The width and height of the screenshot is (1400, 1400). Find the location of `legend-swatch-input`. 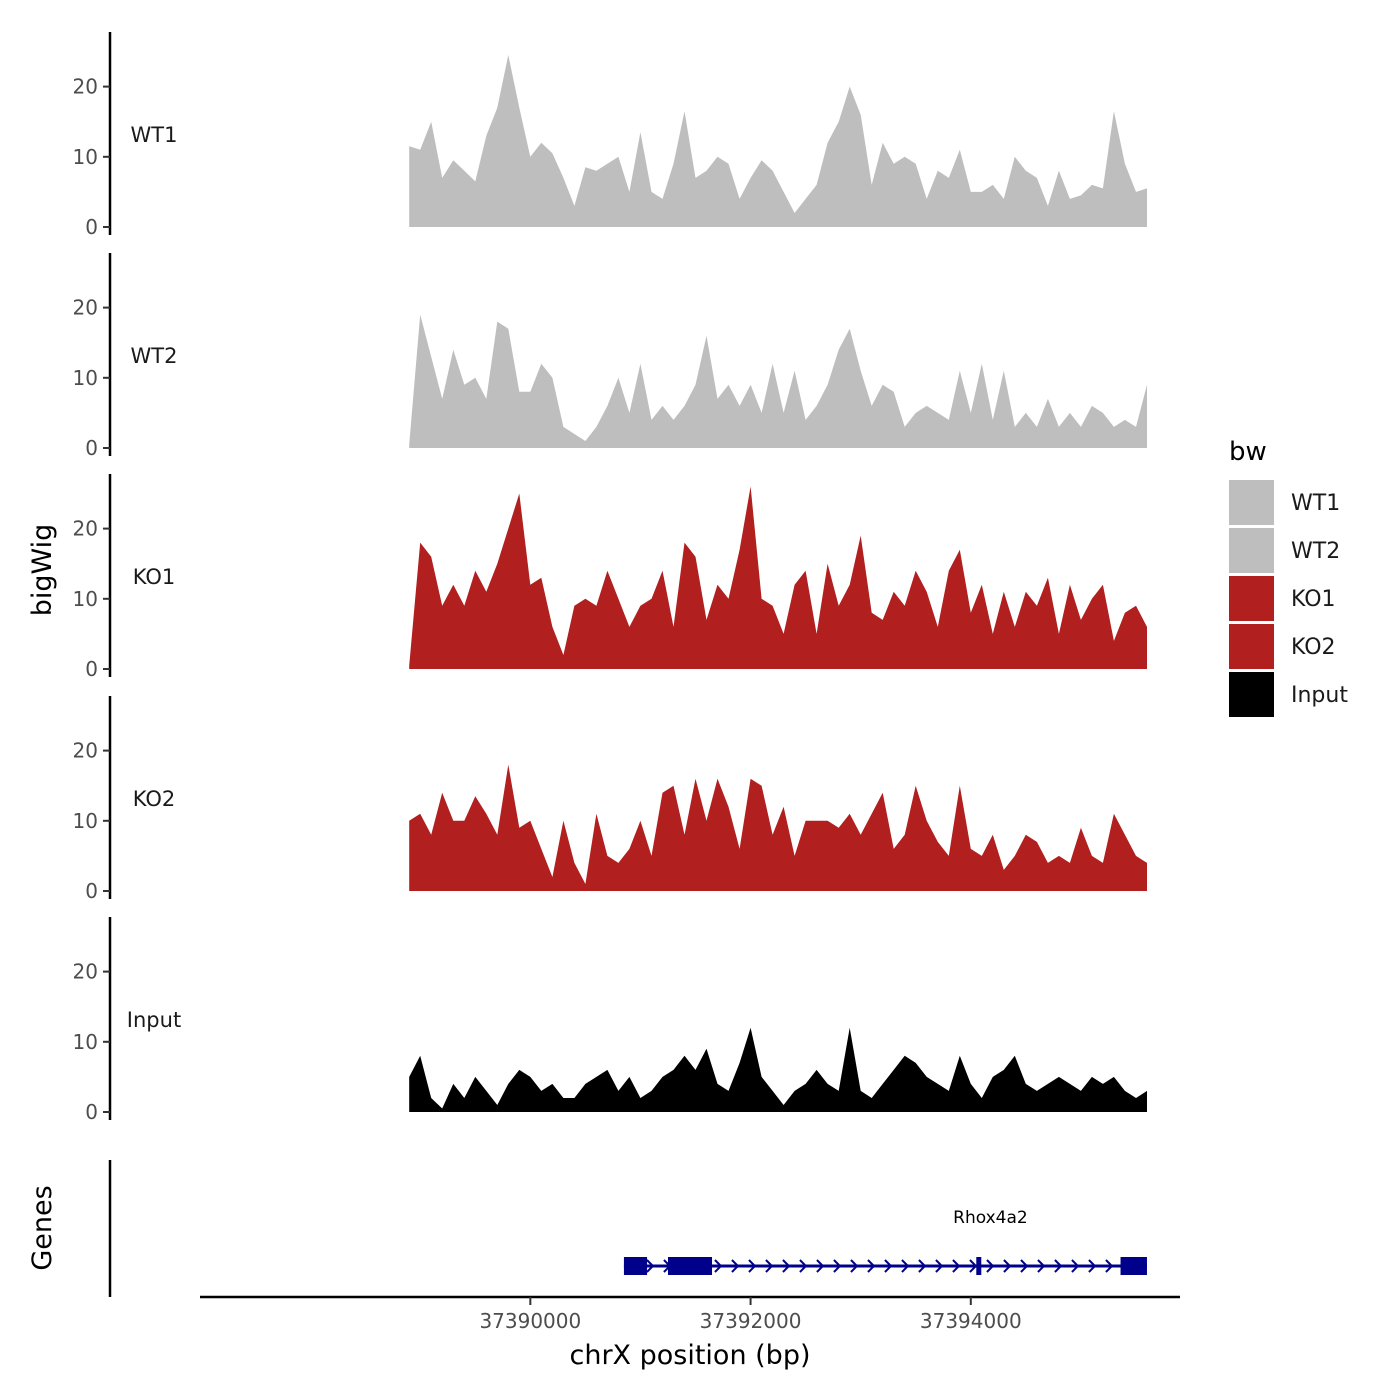

legend-swatch-input is located at coordinates (1251, 694).